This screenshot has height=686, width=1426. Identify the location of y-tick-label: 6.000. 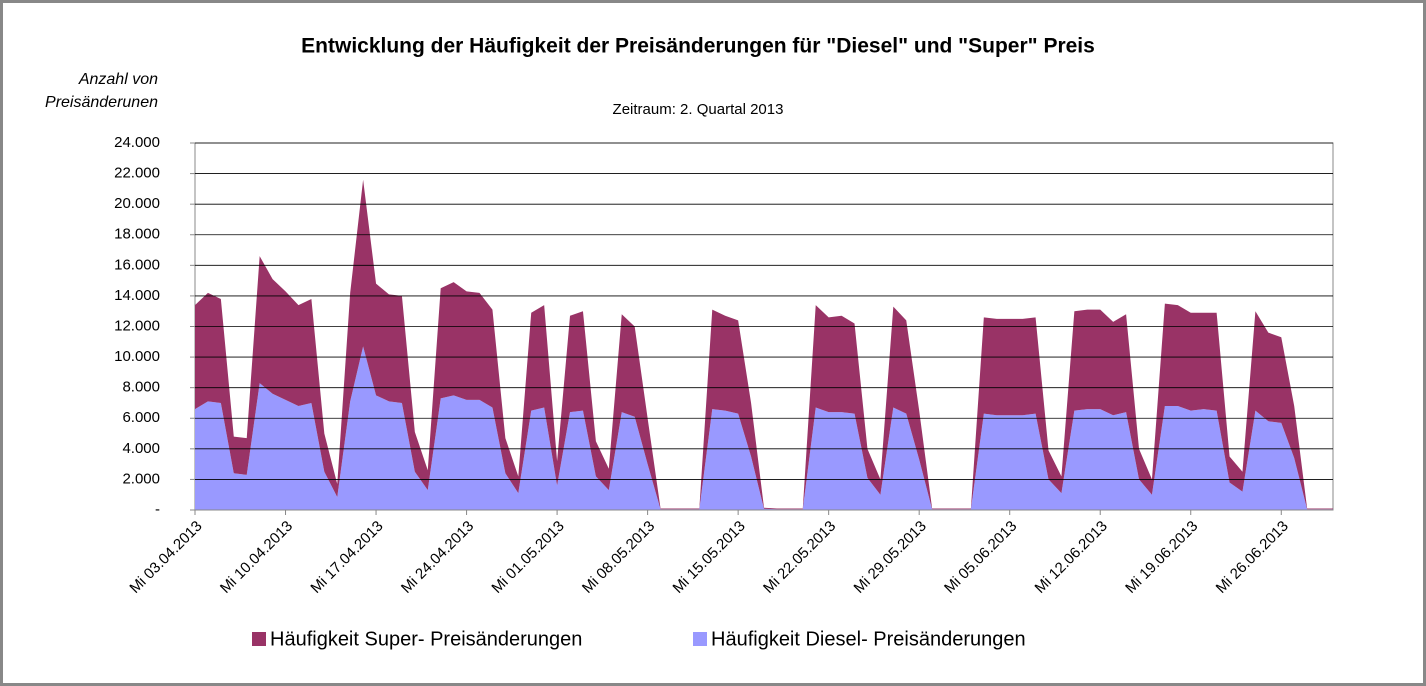
(141, 417).